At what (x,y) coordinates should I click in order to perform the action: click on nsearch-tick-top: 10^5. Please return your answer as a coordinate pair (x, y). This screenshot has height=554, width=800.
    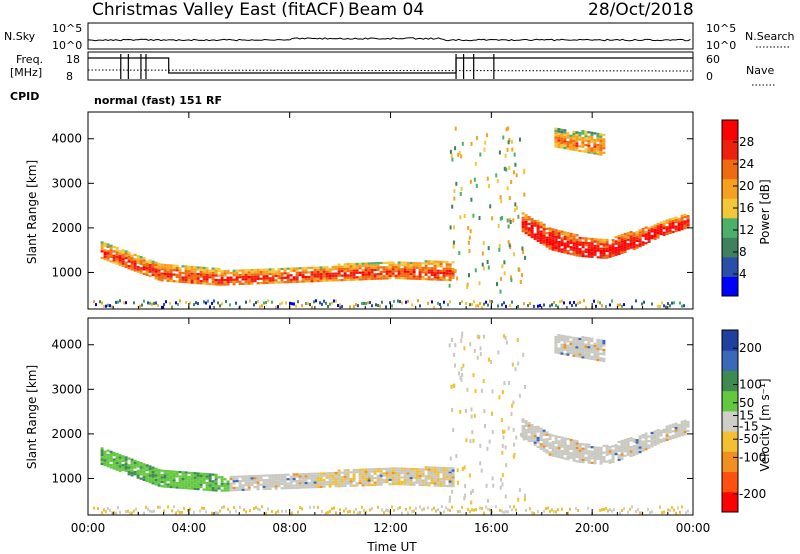
    Looking at the image, I should click on (721, 28).